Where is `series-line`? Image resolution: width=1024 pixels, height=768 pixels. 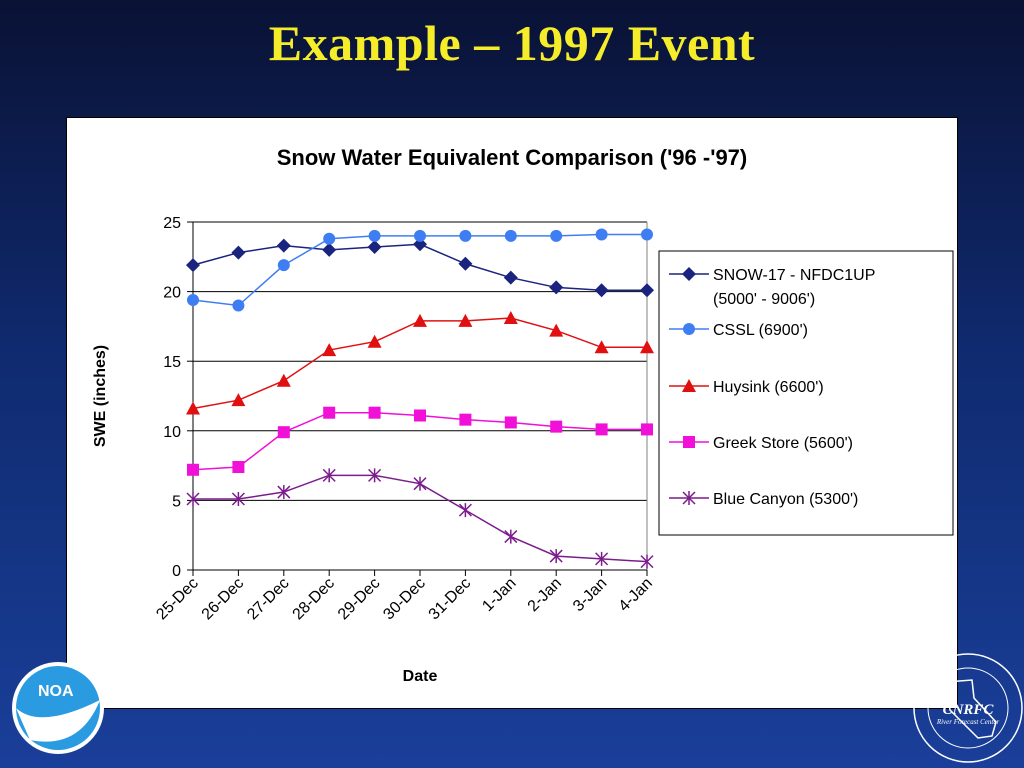 series-line is located at coordinates (419, 363).